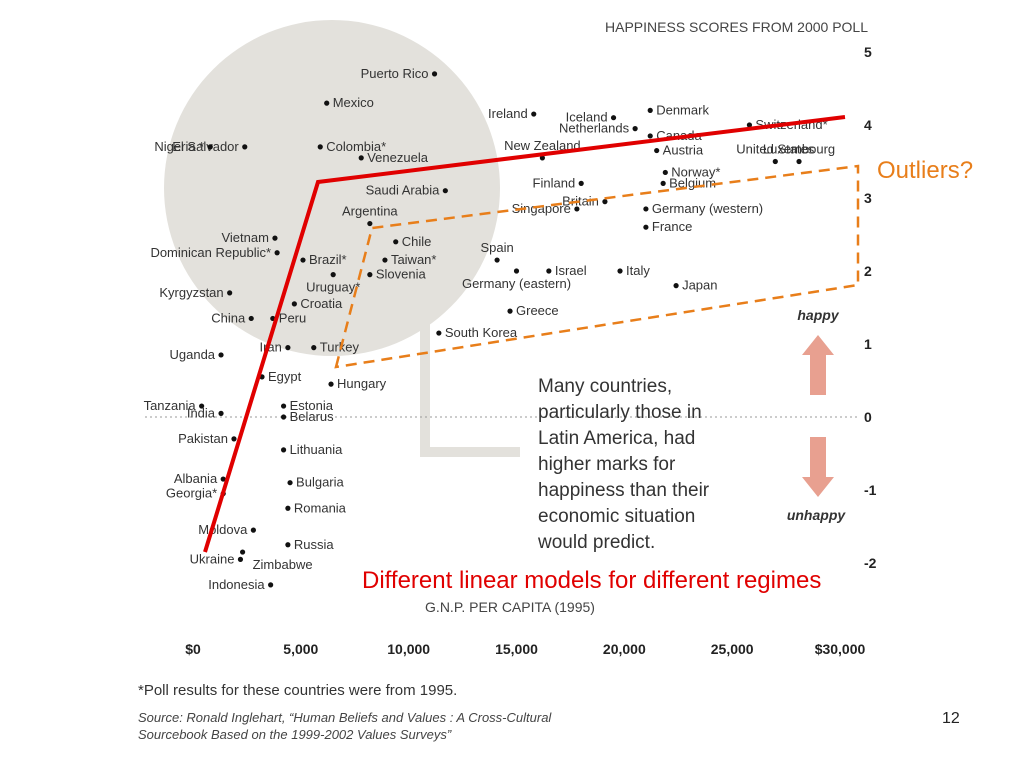 The image size is (1024, 768). What do you see at coordinates (672, 226) in the screenshot?
I see `point-label: France` at bounding box center [672, 226].